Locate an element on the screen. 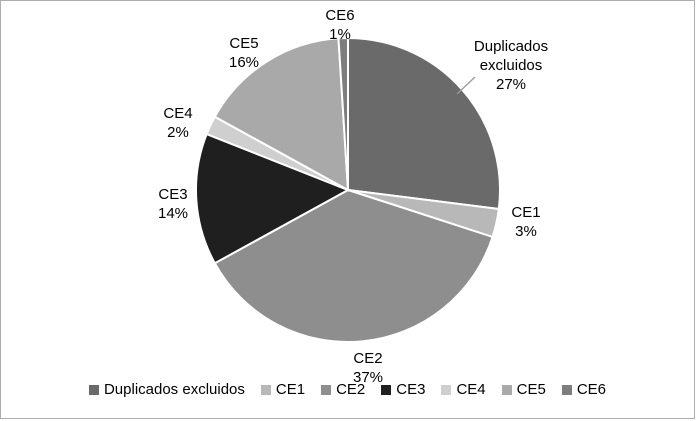  slice-label-ce6: CE6 1% is located at coordinates (340, 25).